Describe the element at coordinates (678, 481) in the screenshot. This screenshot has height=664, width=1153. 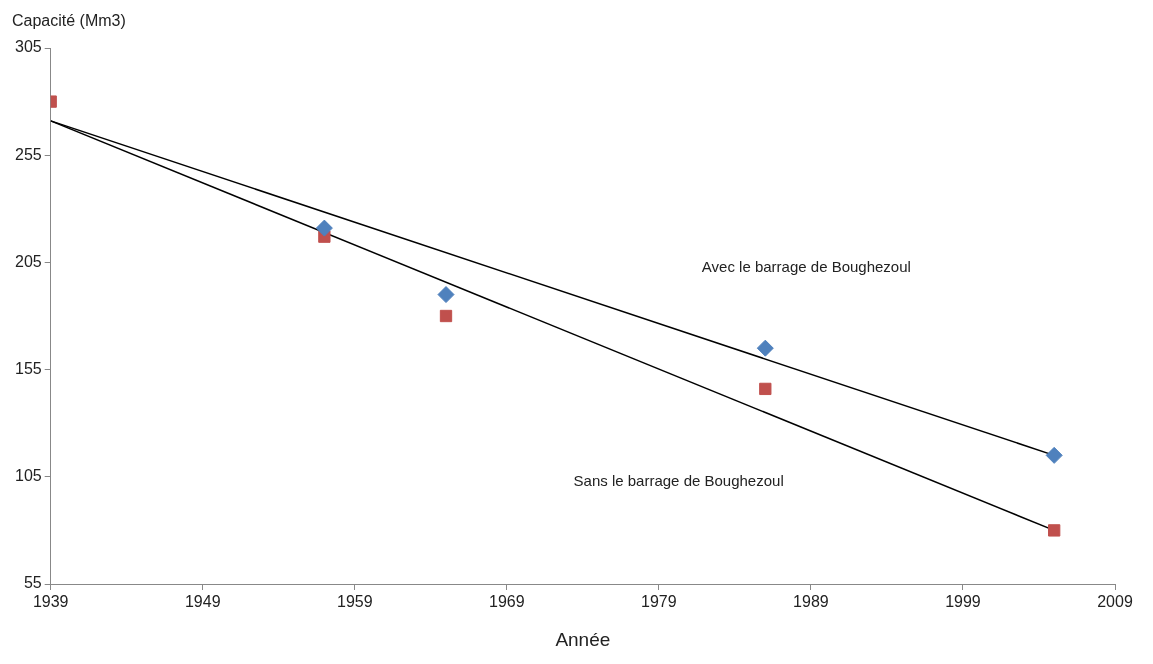
I see `annotation: Sans le barrage de Boughezoul` at that location.